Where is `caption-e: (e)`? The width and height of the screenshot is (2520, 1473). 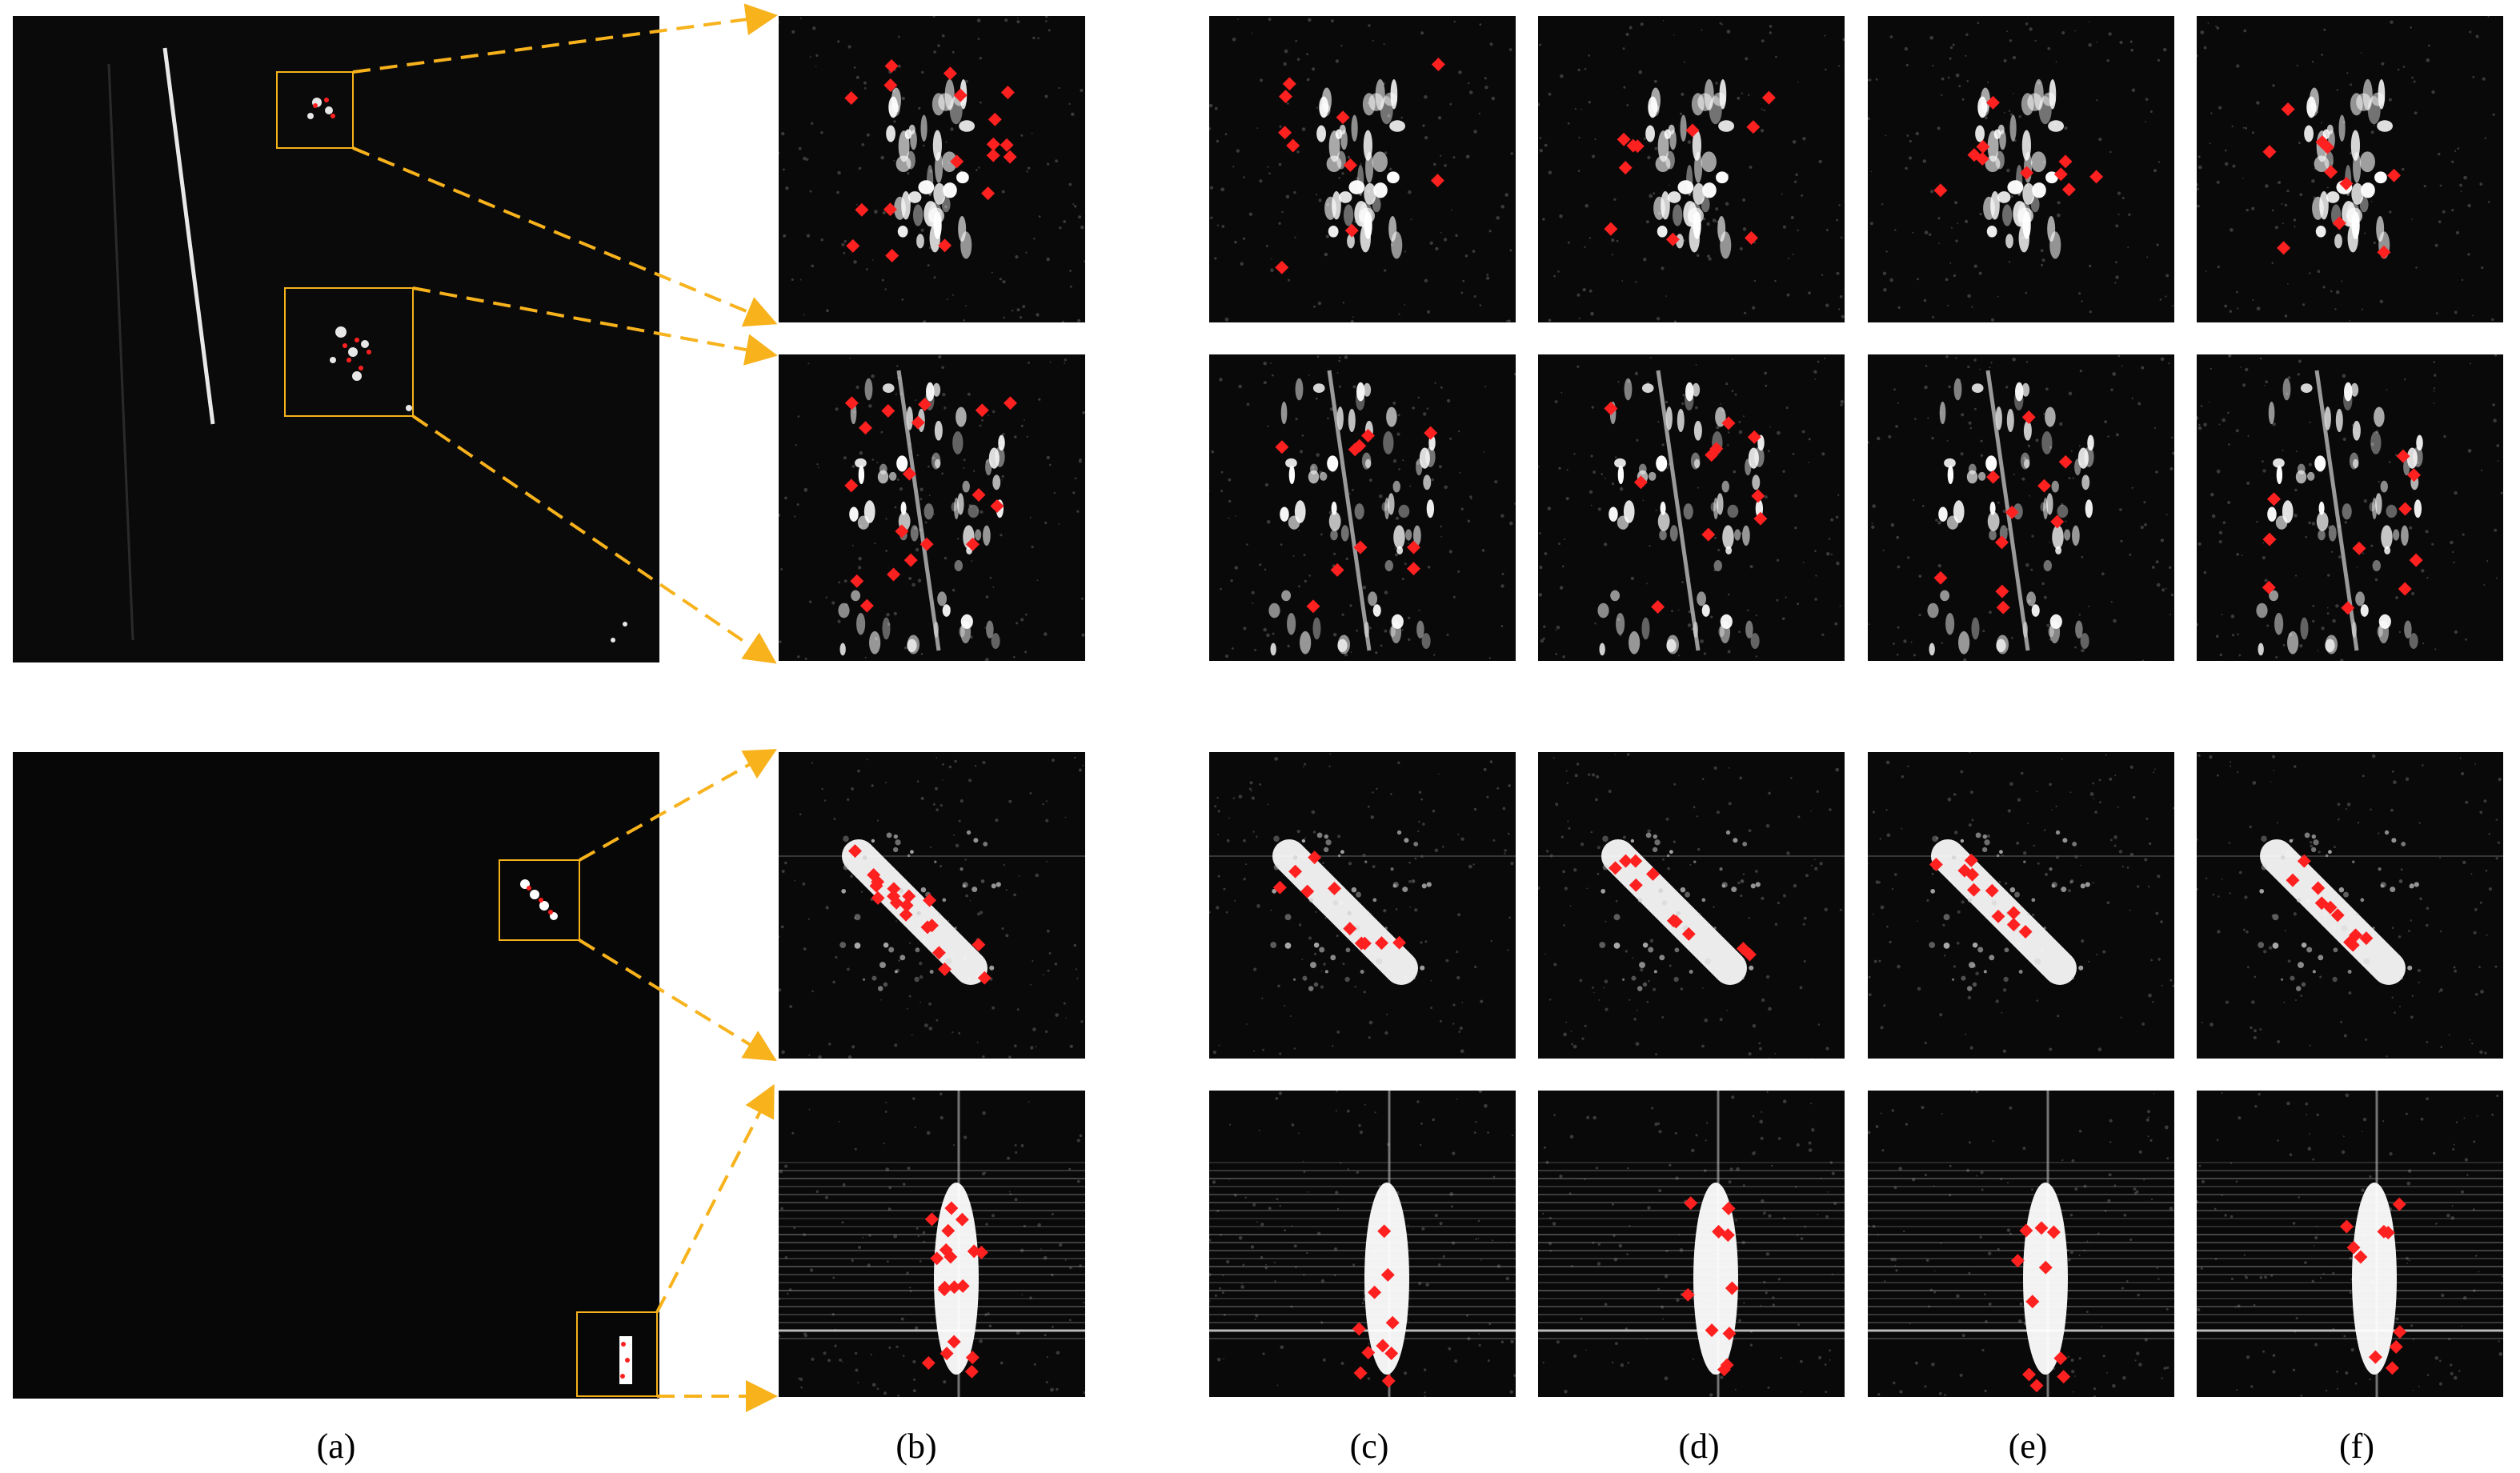 caption-e: (e) is located at coordinates (2028, 1446).